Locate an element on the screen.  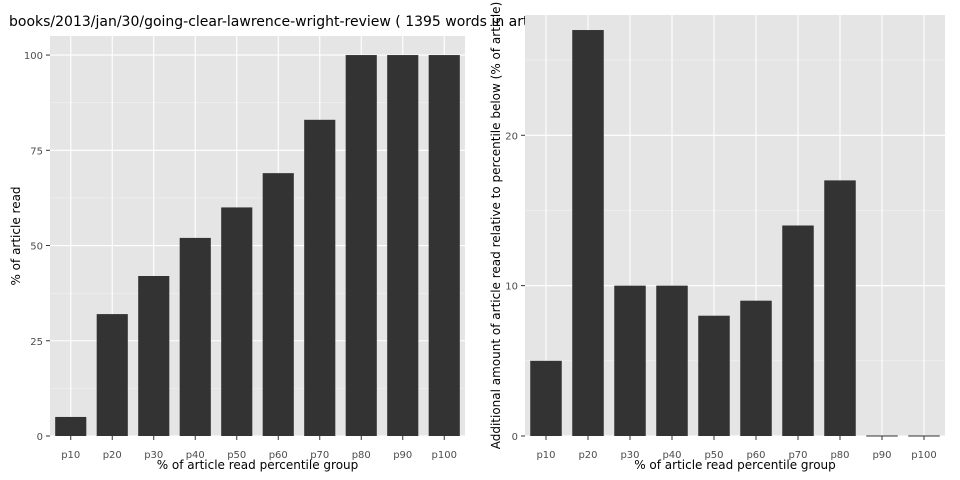
y-tick-label: 75 is located at coordinates (36, 151).